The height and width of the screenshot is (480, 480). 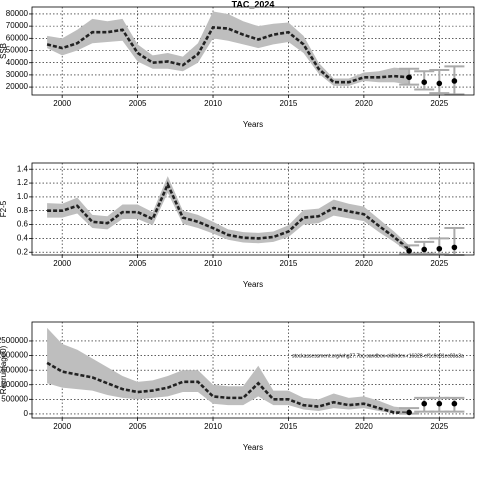 What do you see at coordinates (14, 398) in the screenshot?
I see `y-tick-label: 500000` at bounding box center [14, 398].